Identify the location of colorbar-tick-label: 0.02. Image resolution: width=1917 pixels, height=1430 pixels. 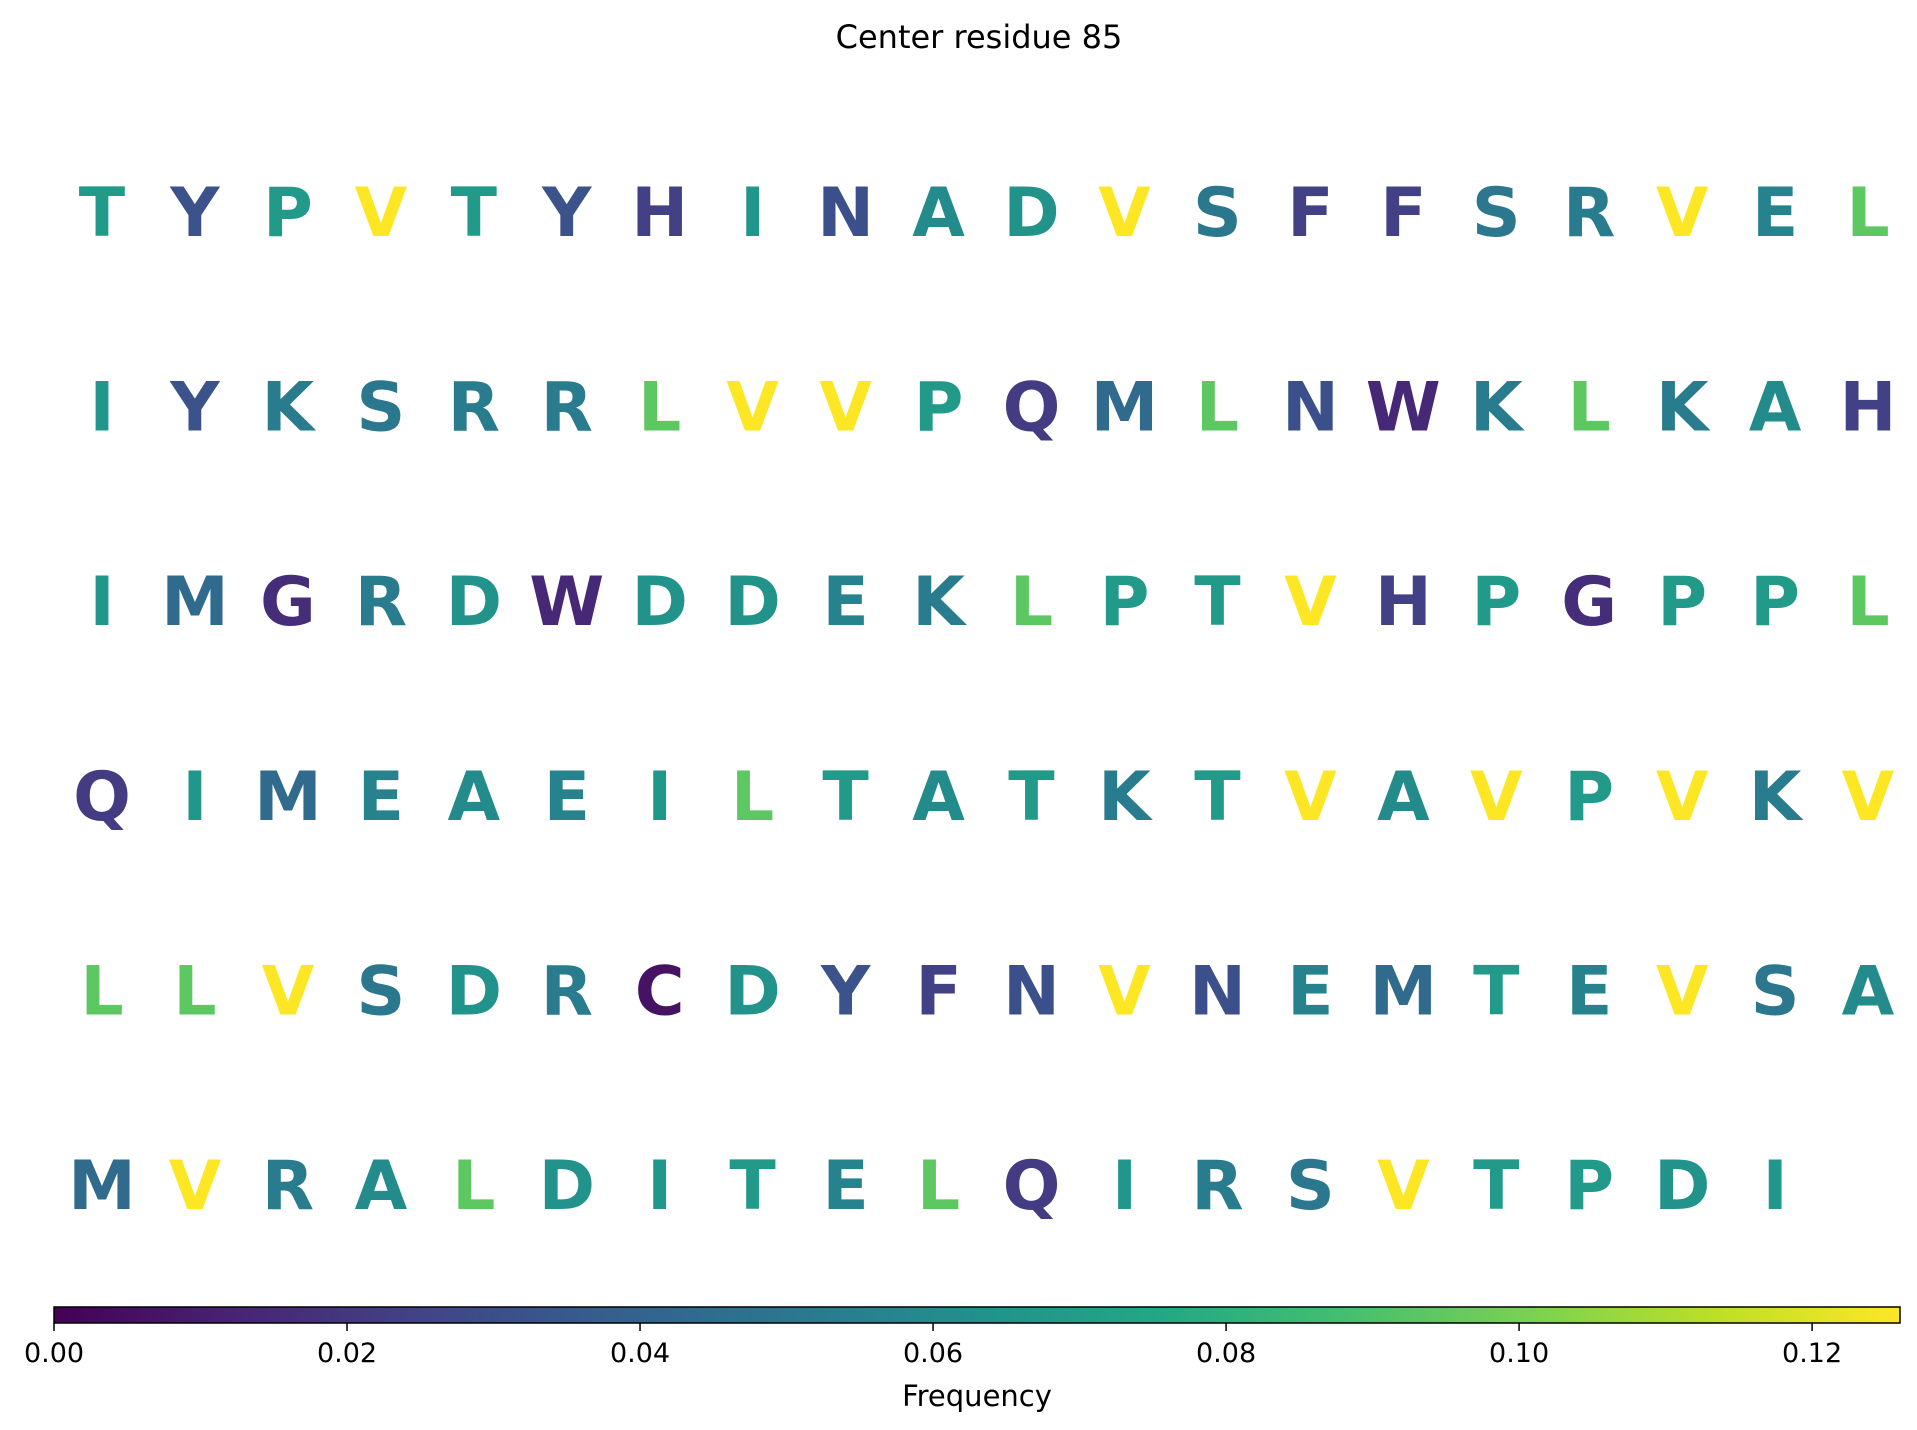
(347, 1353).